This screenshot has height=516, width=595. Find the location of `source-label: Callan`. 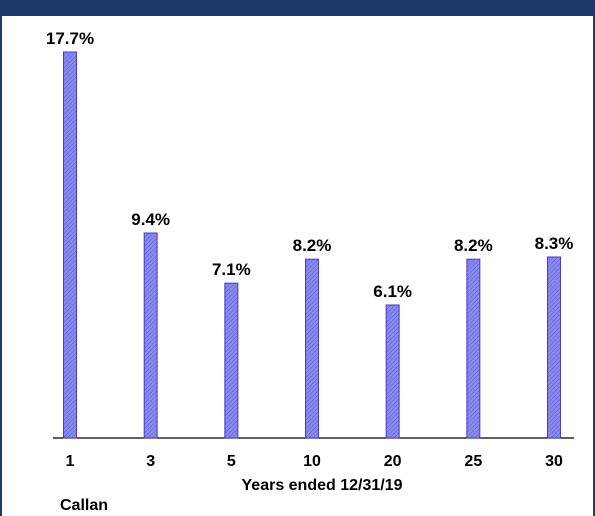

source-label: Callan is located at coordinates (84, 505).